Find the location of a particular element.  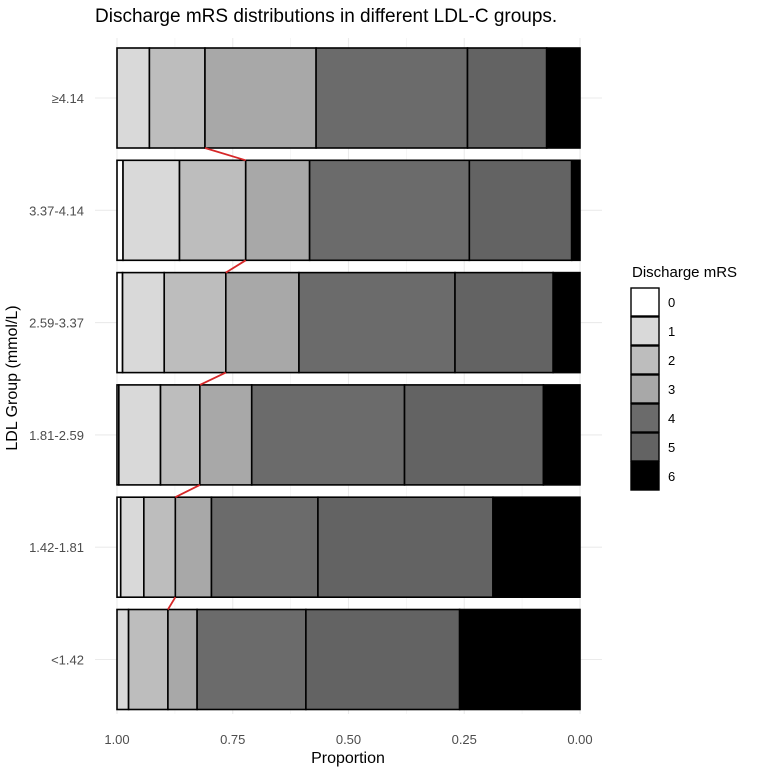

legend-item-mrs-6: 6 is located at coordinates (652, 476).